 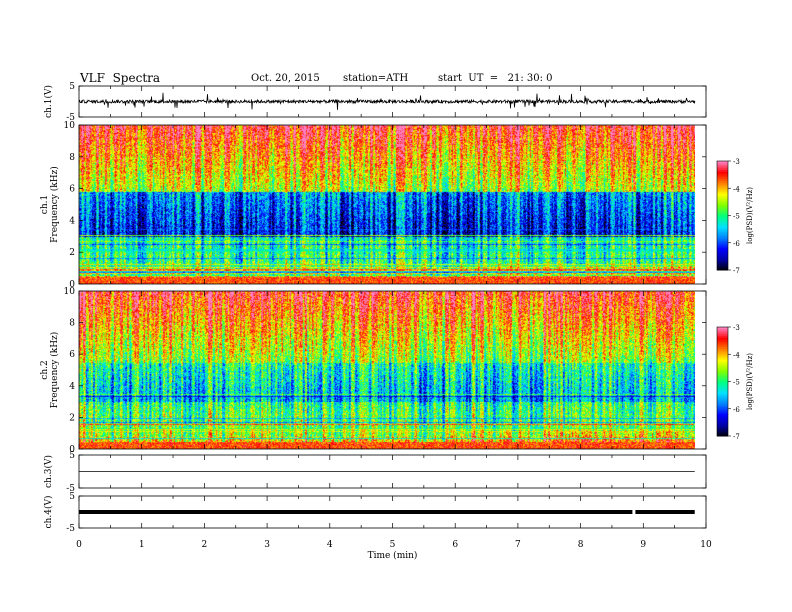 What do you see at coordinates (120, 78) in the screenshot?
I see `chart-title: VLF Spectra` at bounding box center [120, 78].